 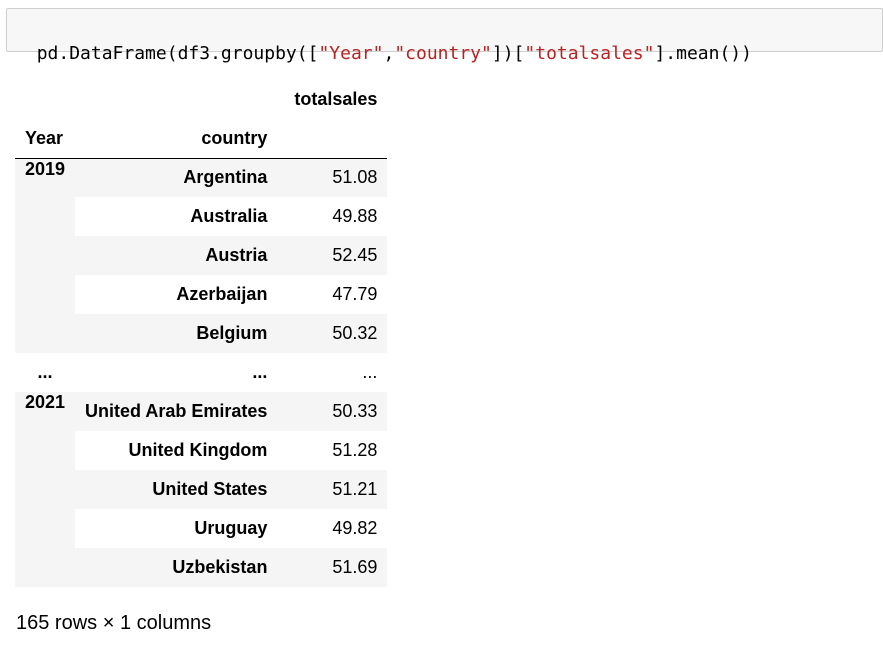 I want to click on header-blank-value, so click(x=332, y=139).